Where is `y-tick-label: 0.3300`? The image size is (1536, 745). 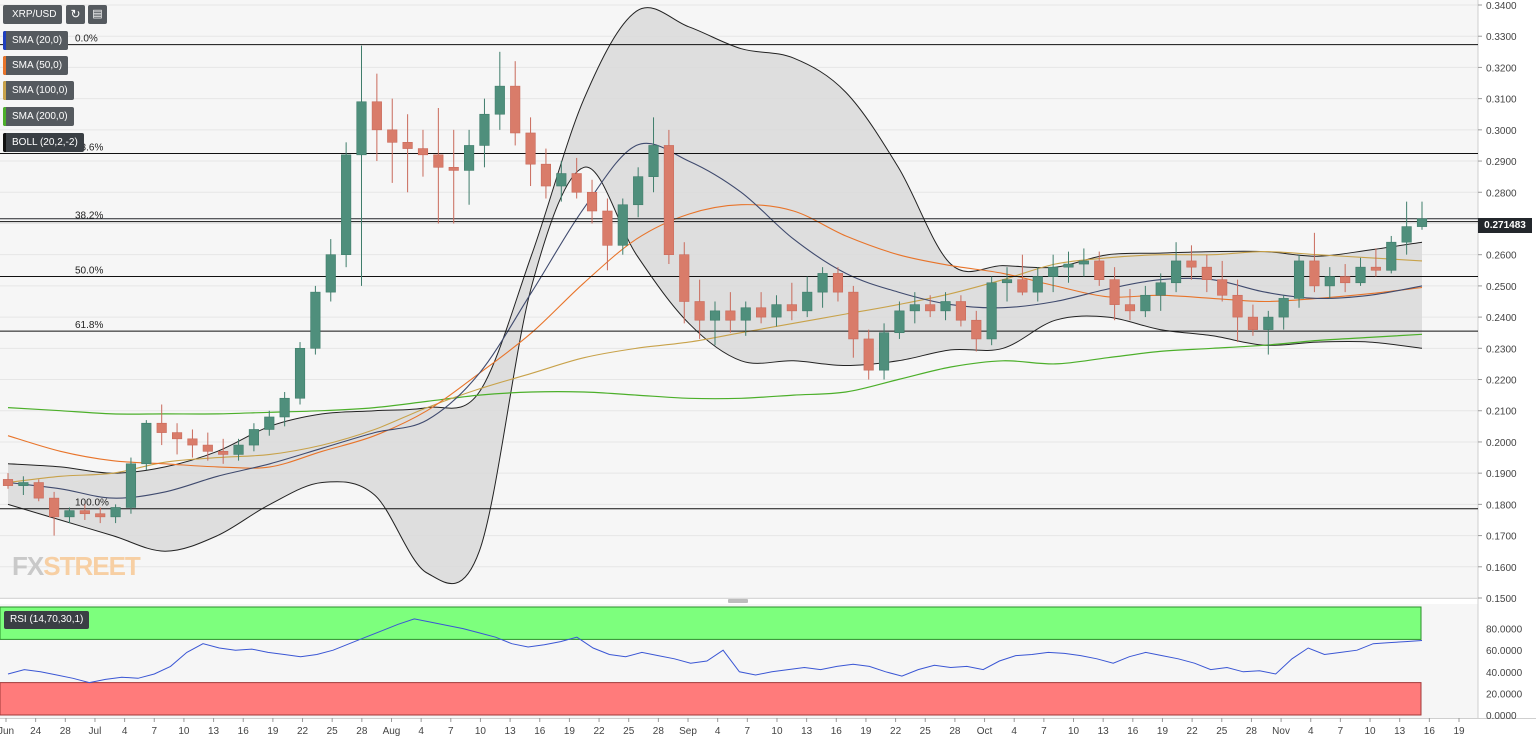
y-tick-label: 0.3300 is located at coordinates (1501, 37).